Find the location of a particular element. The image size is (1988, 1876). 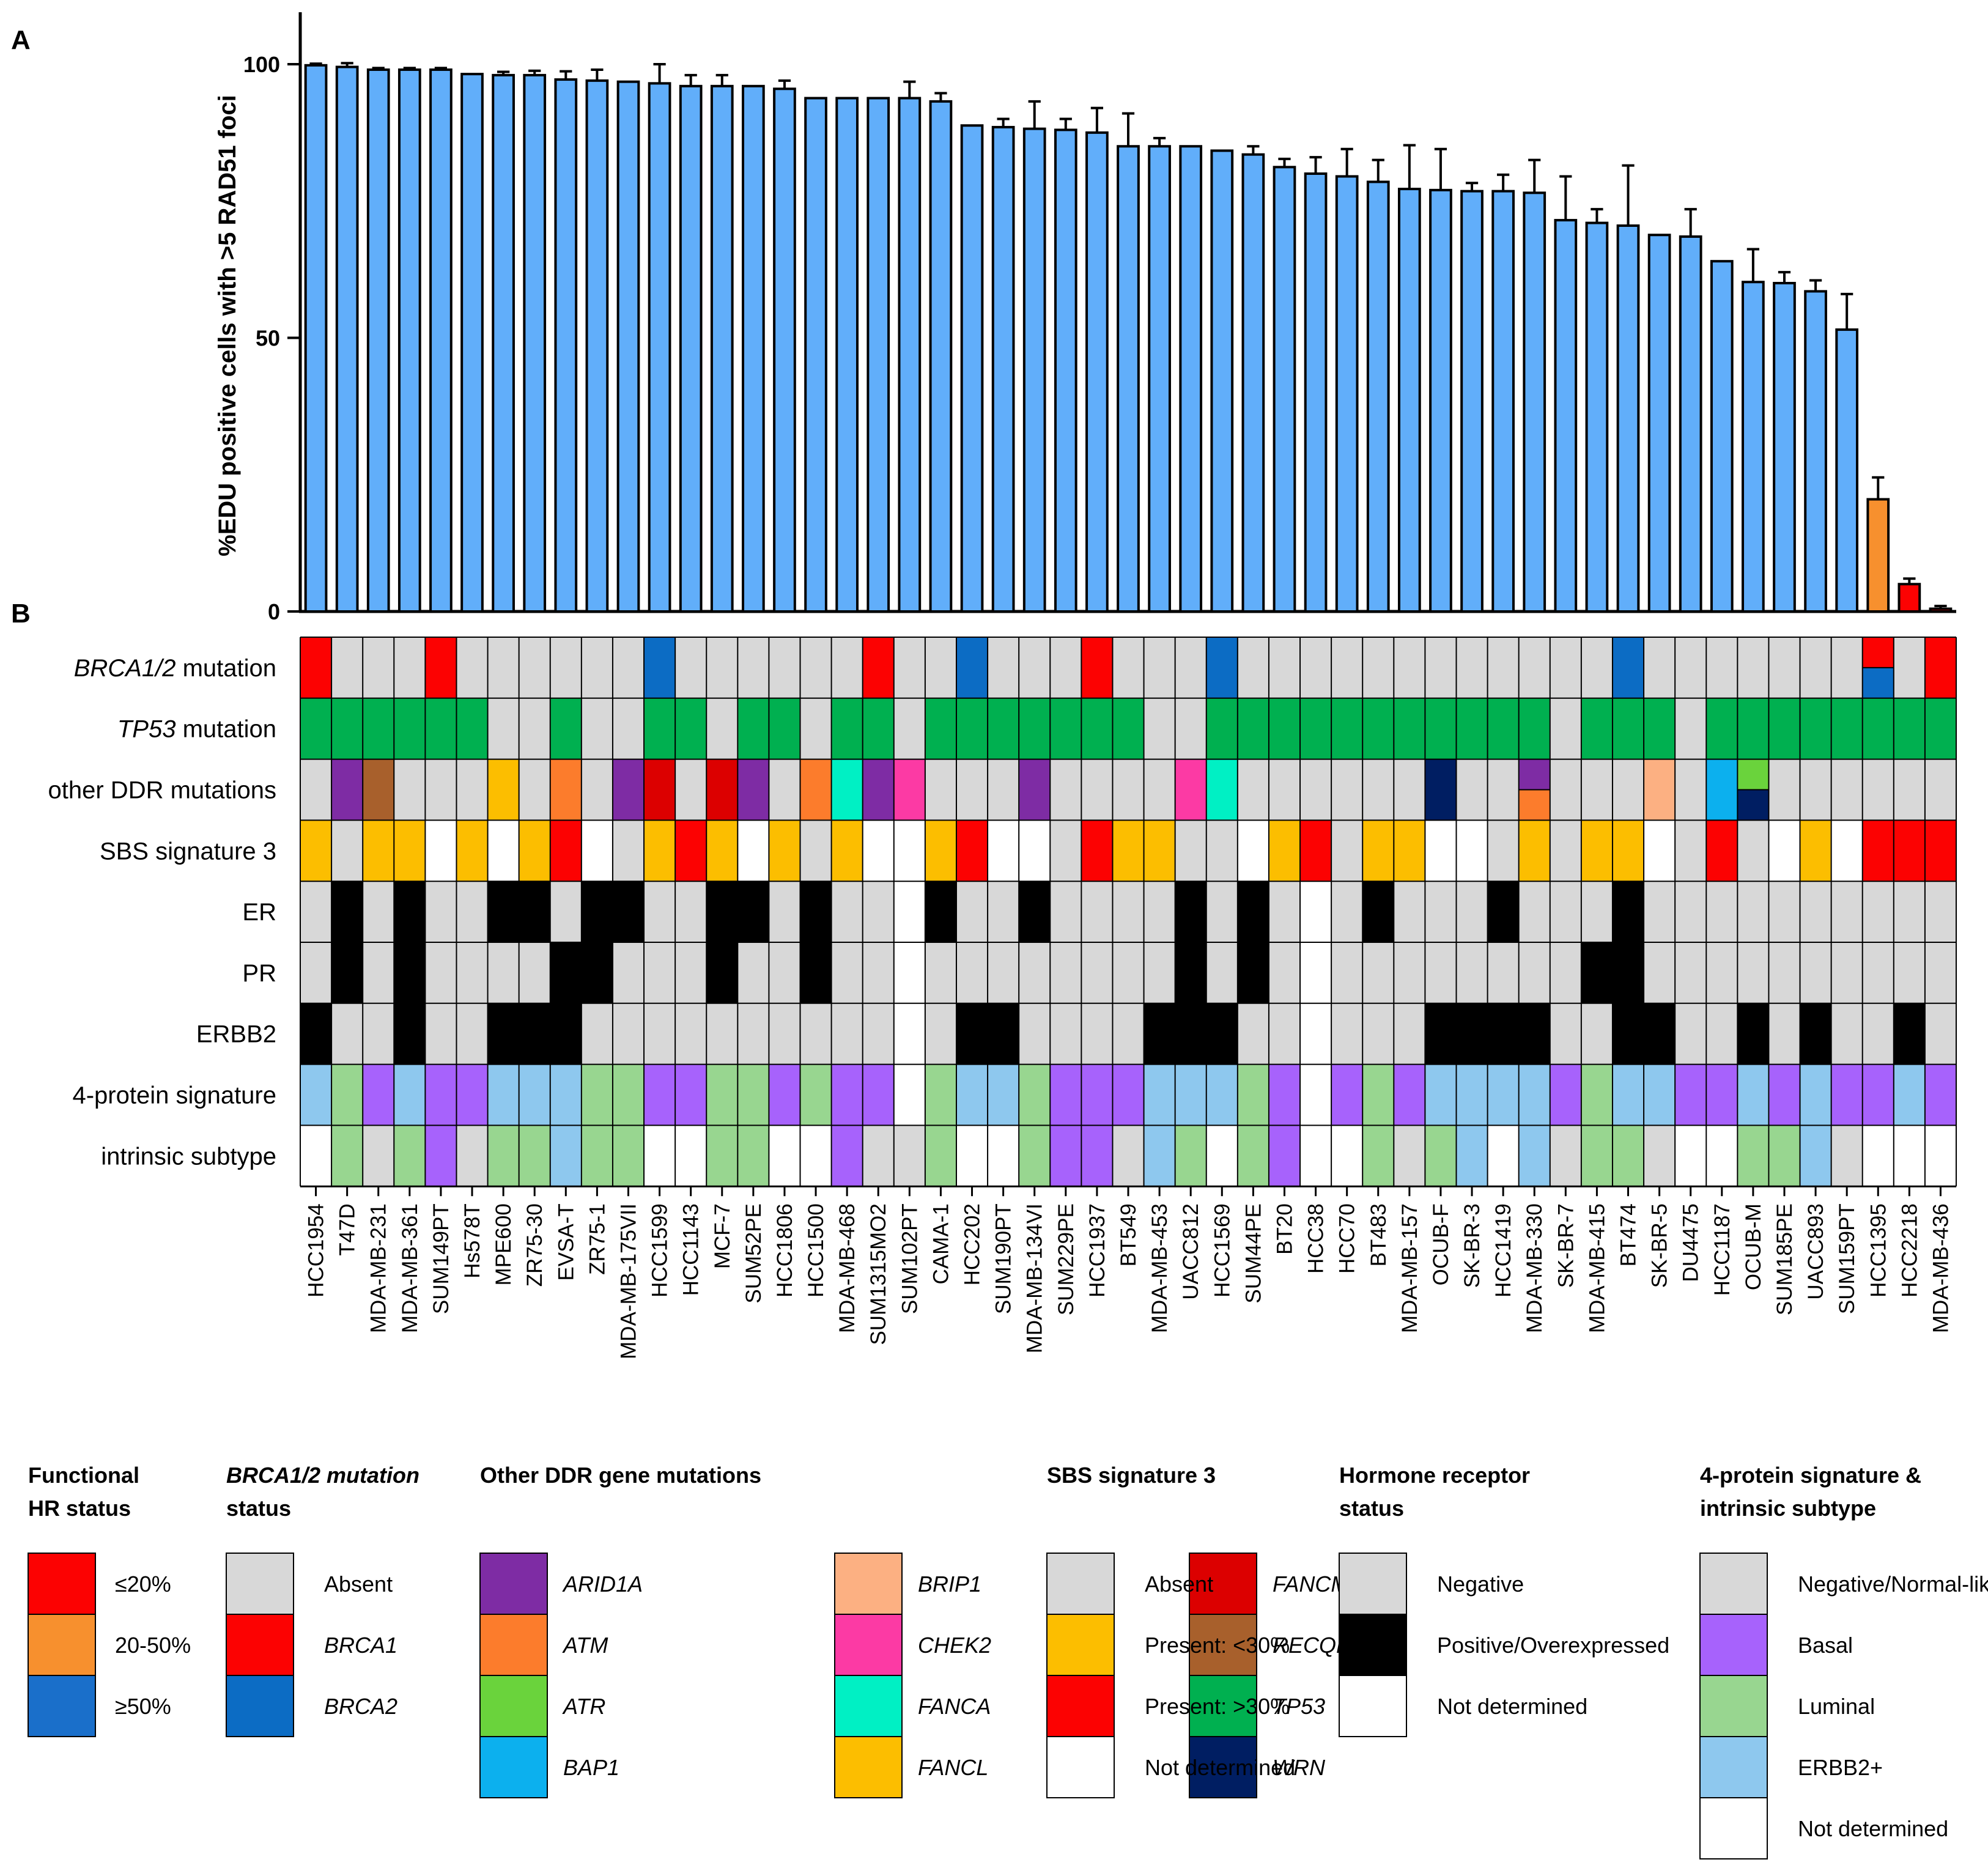

x-tick-label-HCC1937: HCC1937 is located at coordinates (1097, 1250).